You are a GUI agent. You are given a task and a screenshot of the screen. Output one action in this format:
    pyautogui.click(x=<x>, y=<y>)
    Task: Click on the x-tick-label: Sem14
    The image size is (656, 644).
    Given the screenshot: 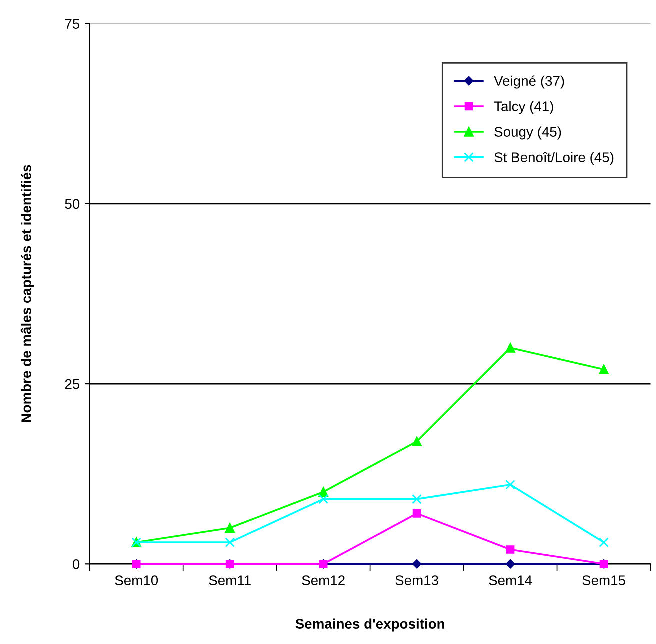 What is the action you would take?
    pyautogui.click(x=510, y=581)
    